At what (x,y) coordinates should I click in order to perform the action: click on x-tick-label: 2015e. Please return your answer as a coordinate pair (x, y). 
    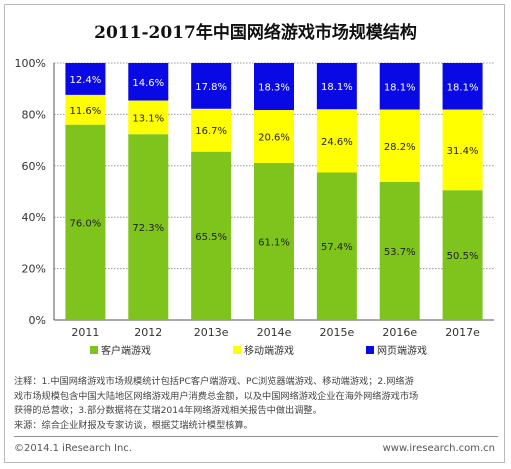
    Looking at the image, I should click on (336, 332).